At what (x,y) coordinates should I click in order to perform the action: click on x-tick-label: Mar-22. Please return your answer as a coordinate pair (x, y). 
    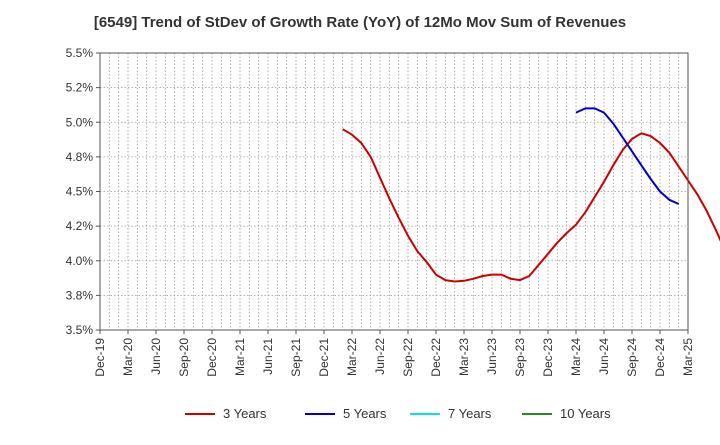
    Looking at the image, I should click on (352, 357).